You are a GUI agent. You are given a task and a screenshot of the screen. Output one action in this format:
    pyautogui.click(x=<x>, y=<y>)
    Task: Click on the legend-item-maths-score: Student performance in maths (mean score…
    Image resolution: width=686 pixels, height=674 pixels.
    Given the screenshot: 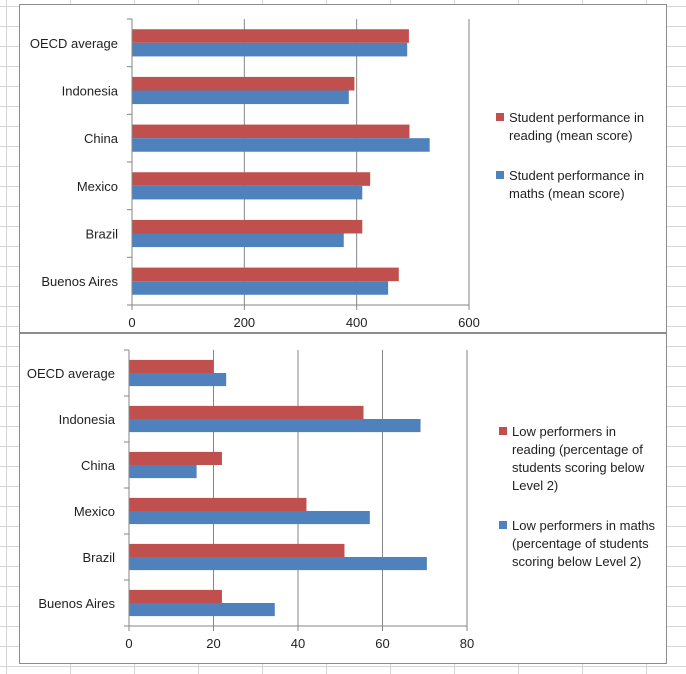 What is the action you would take?
    pyautogui.click(x=581, y=185)
    